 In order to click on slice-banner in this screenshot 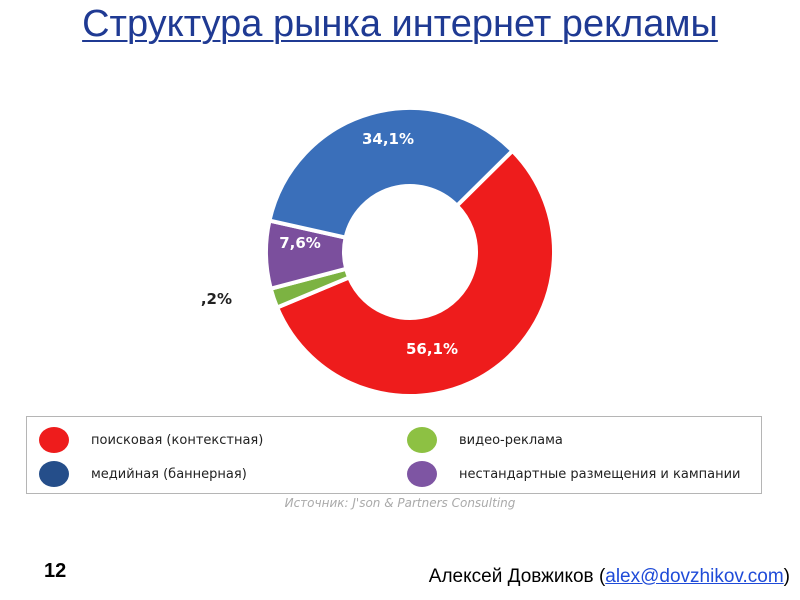, I will do `click(391, 173)`.